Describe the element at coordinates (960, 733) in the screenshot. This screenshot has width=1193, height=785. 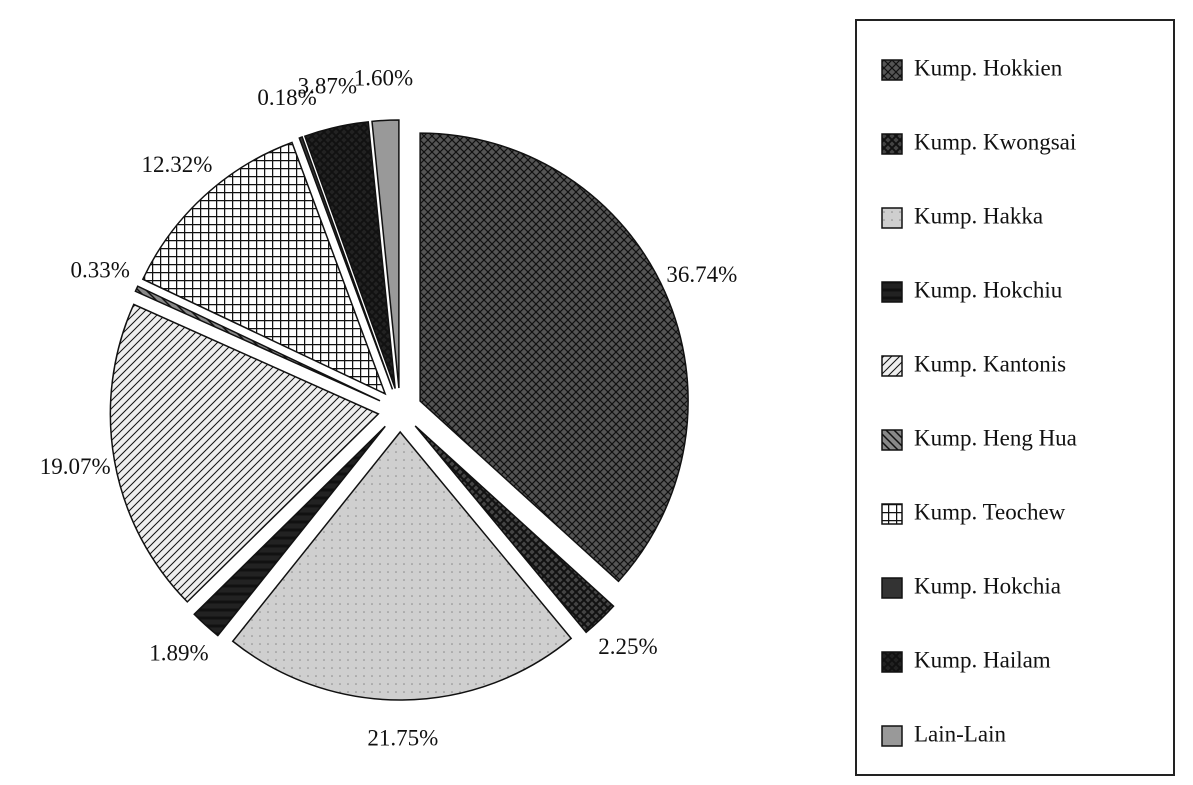
I see `legend-label: Lain-Lain` at that location.